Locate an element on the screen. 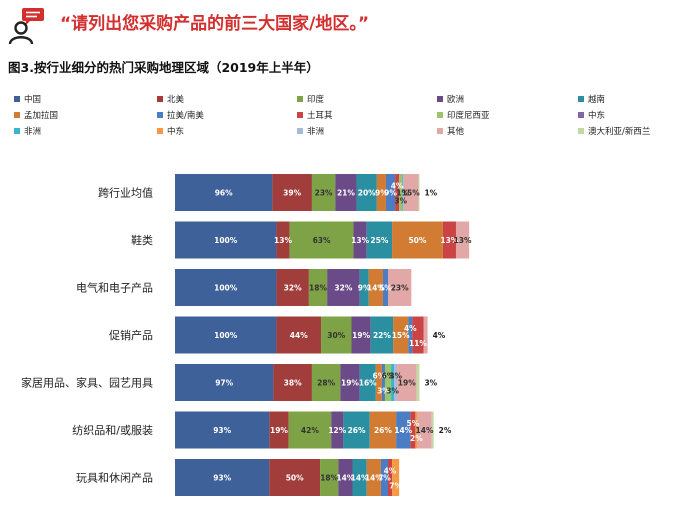  legend-item: 非洲 is located at coordinates (310, 131).